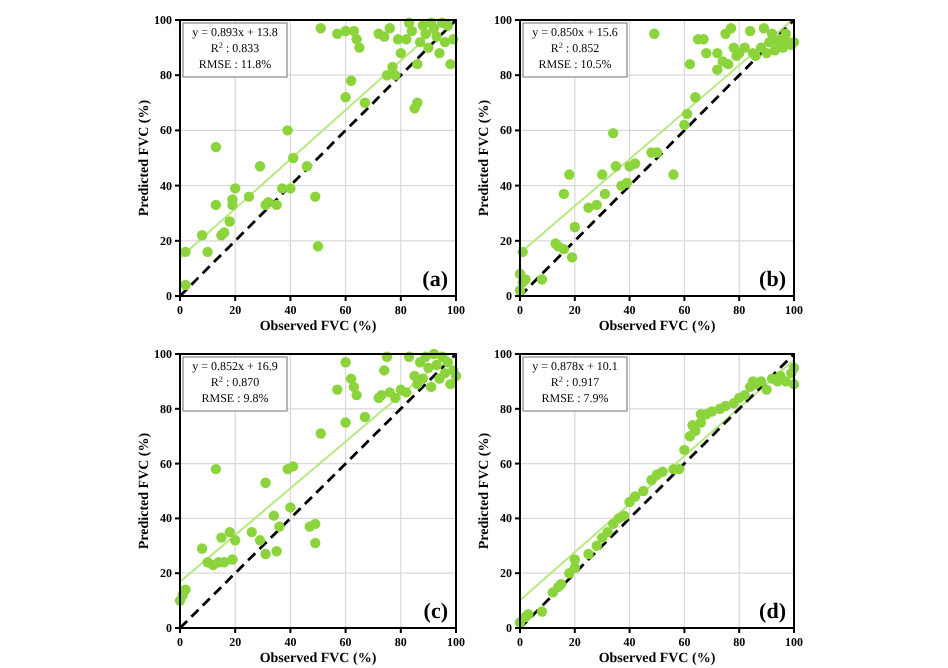 This screenshot has height=668, width=948. Describe the element at coordinates (773, 612) in the screenshot. I see `annotation: (d)` at that location.